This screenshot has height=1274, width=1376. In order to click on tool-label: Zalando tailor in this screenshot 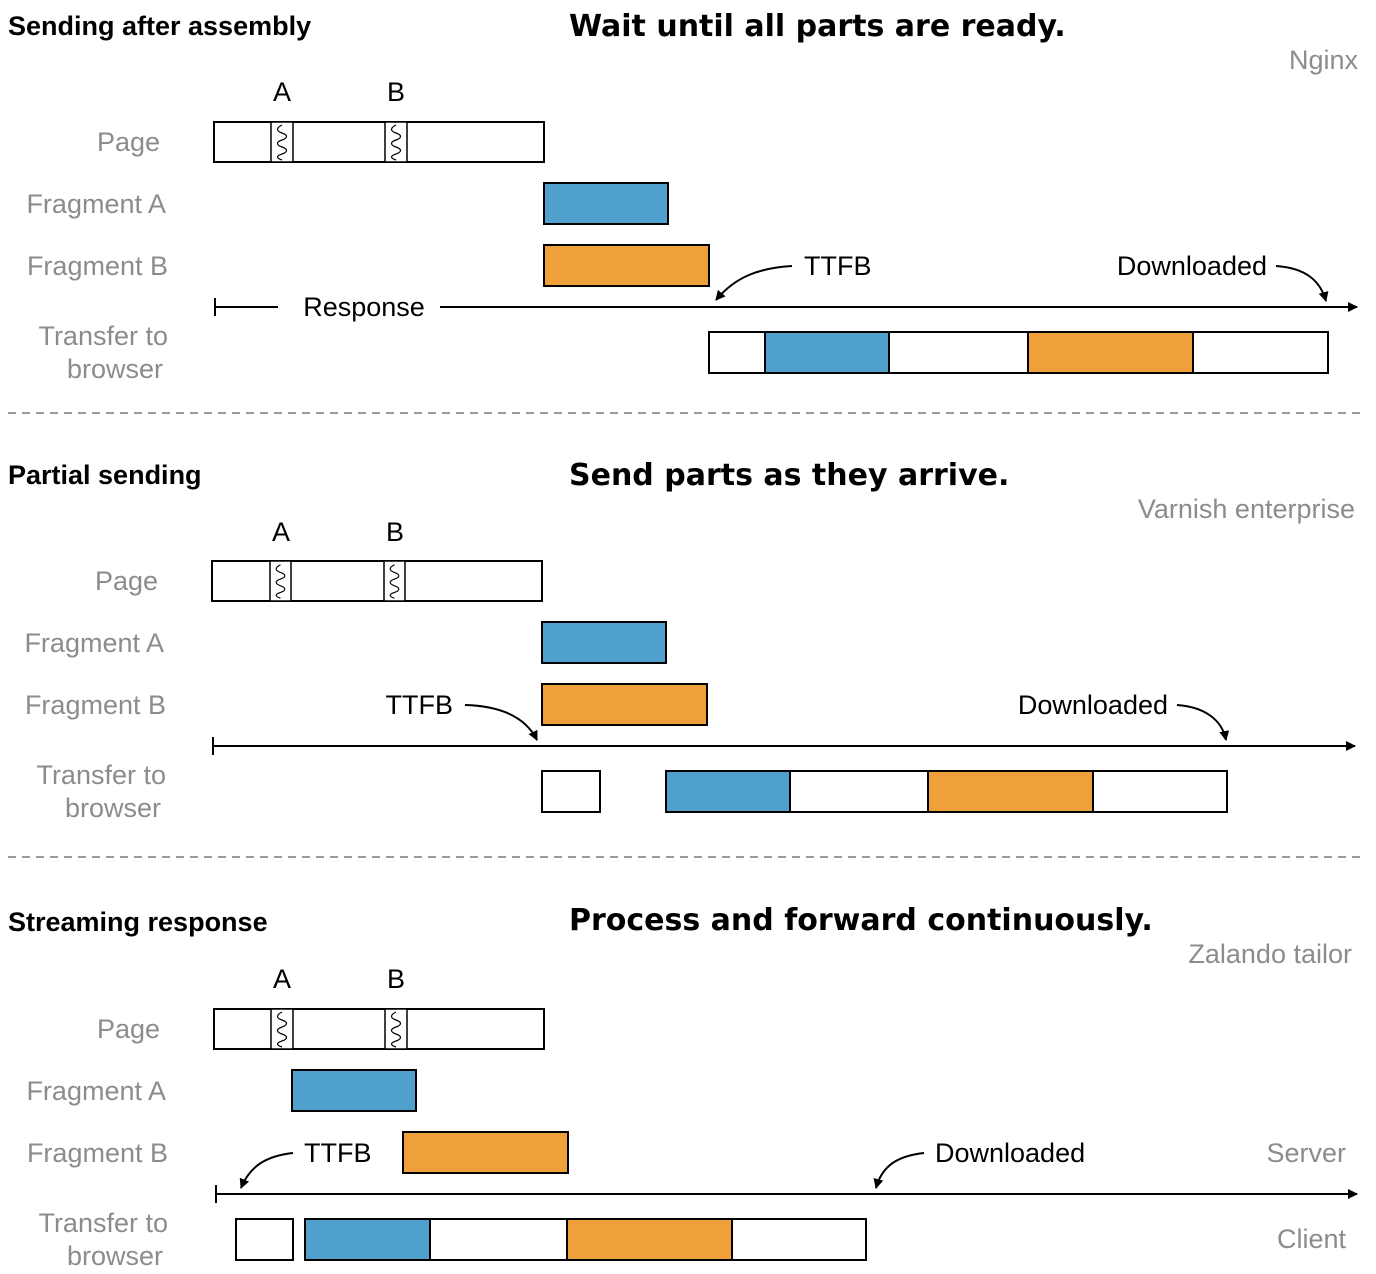, I will do `click(1270, 954)`.